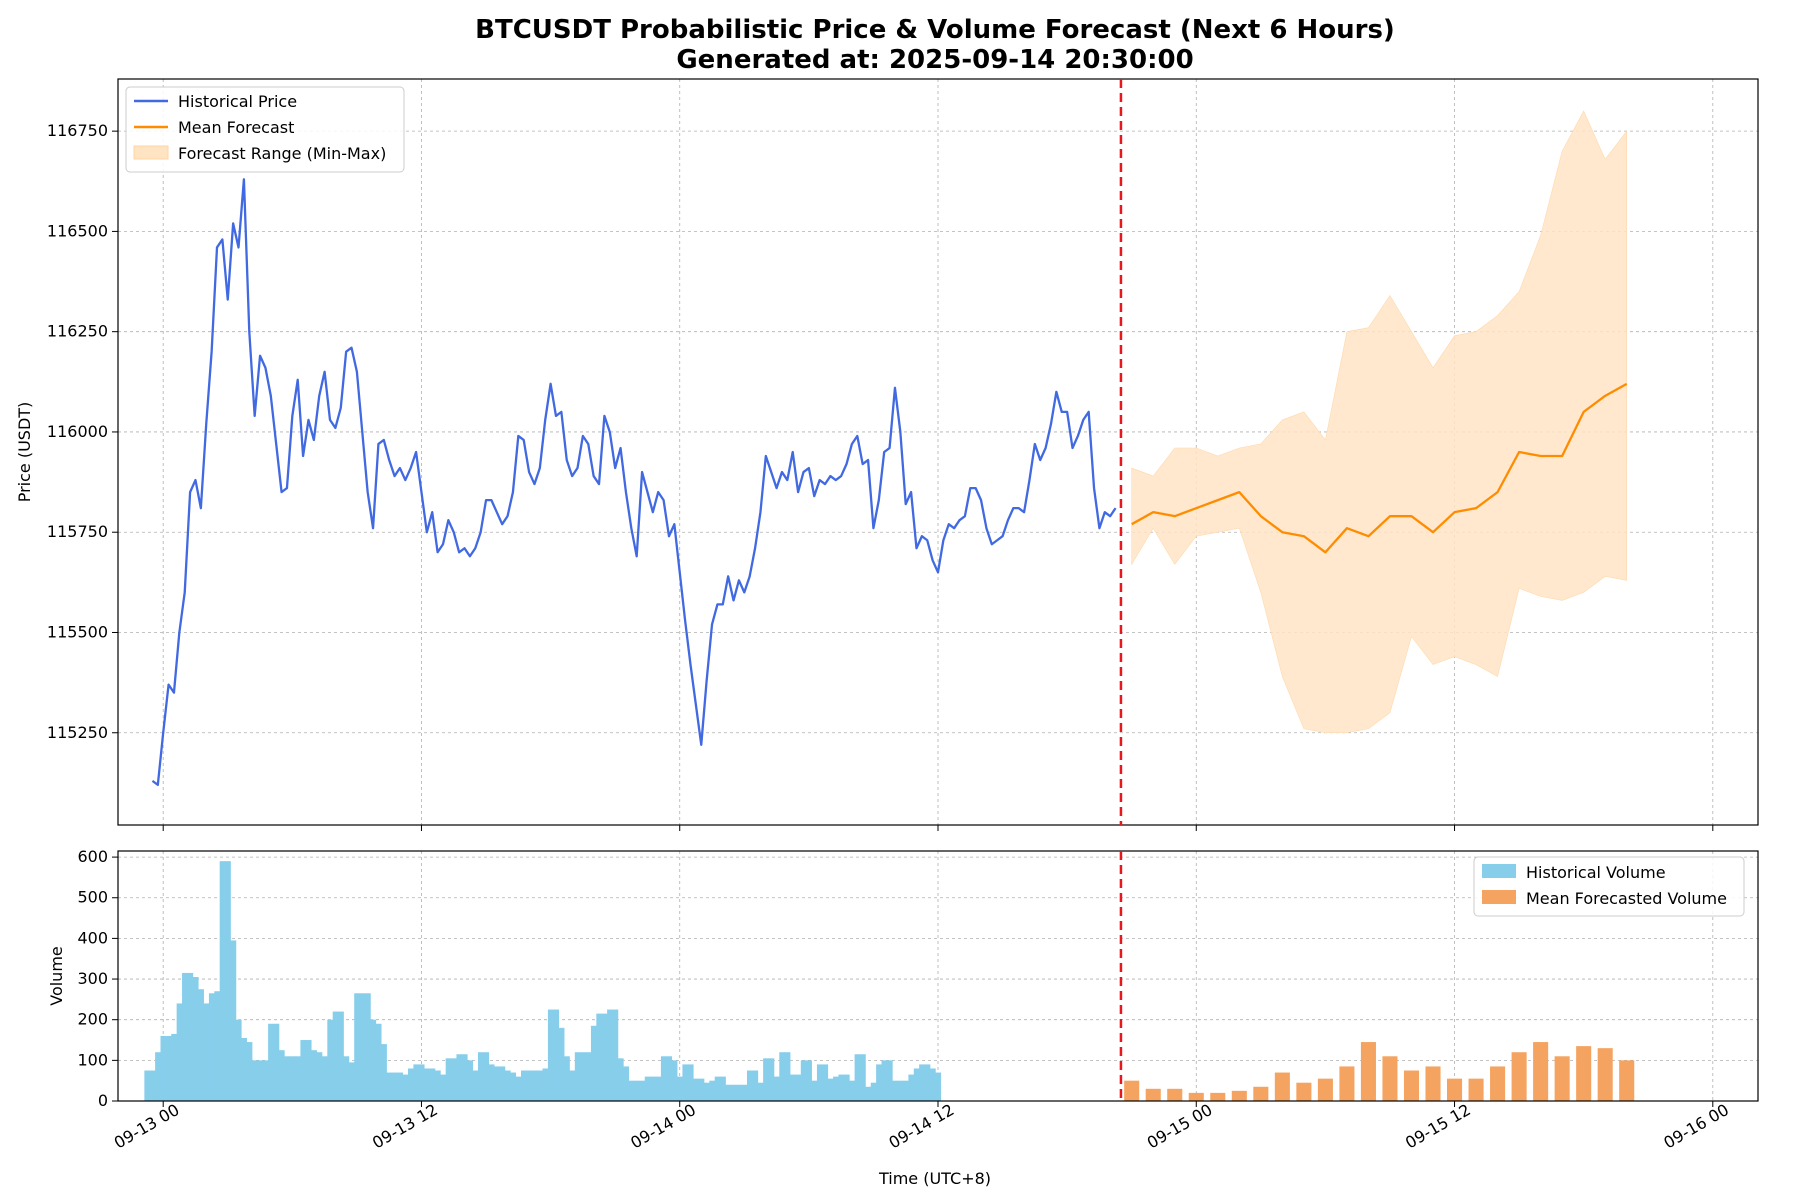 The width and height of the screenshot is (1800, 1200). What do you see at coordinates (92, 897) in the screenshot?
I see `volume-y-tick-label: 500` at bounding box center [92, 897].